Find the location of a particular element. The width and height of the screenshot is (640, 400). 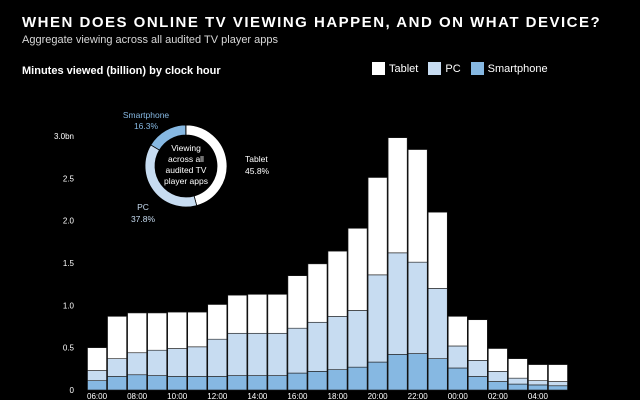

legend-swatch-smartphone is located at coordinates (477, 68).